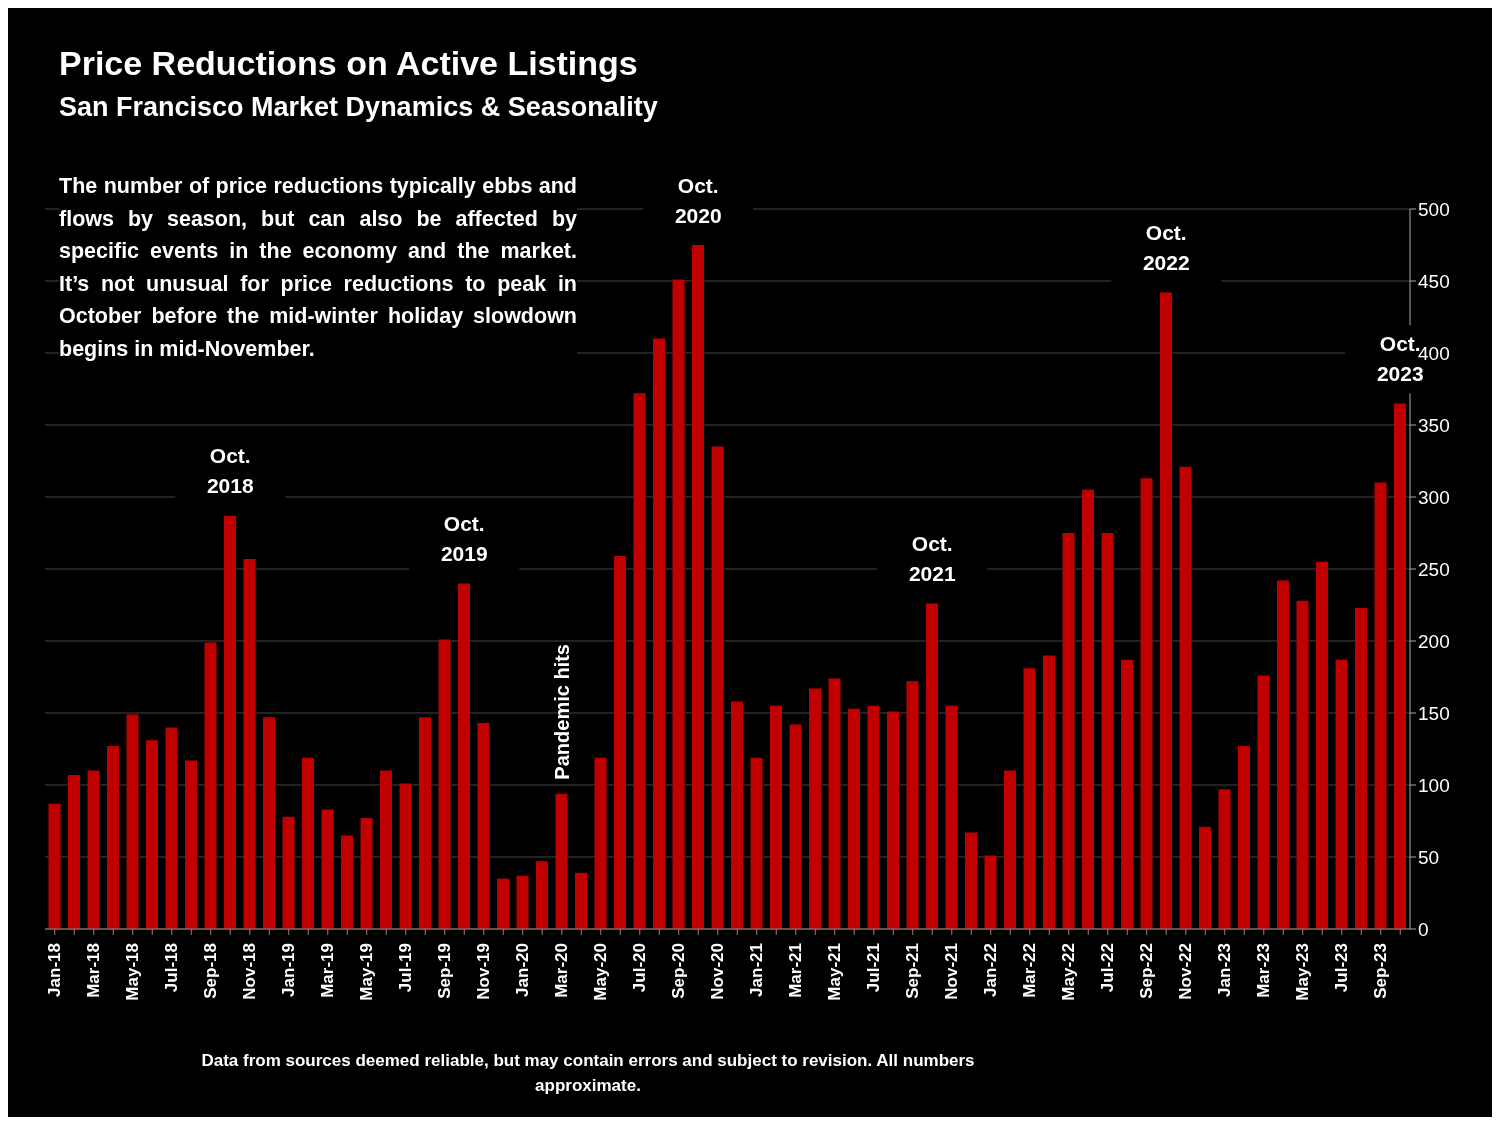 The image size is (1500, 1125). I want to click on x-tick-label: Jul-21, so click(874, 968).